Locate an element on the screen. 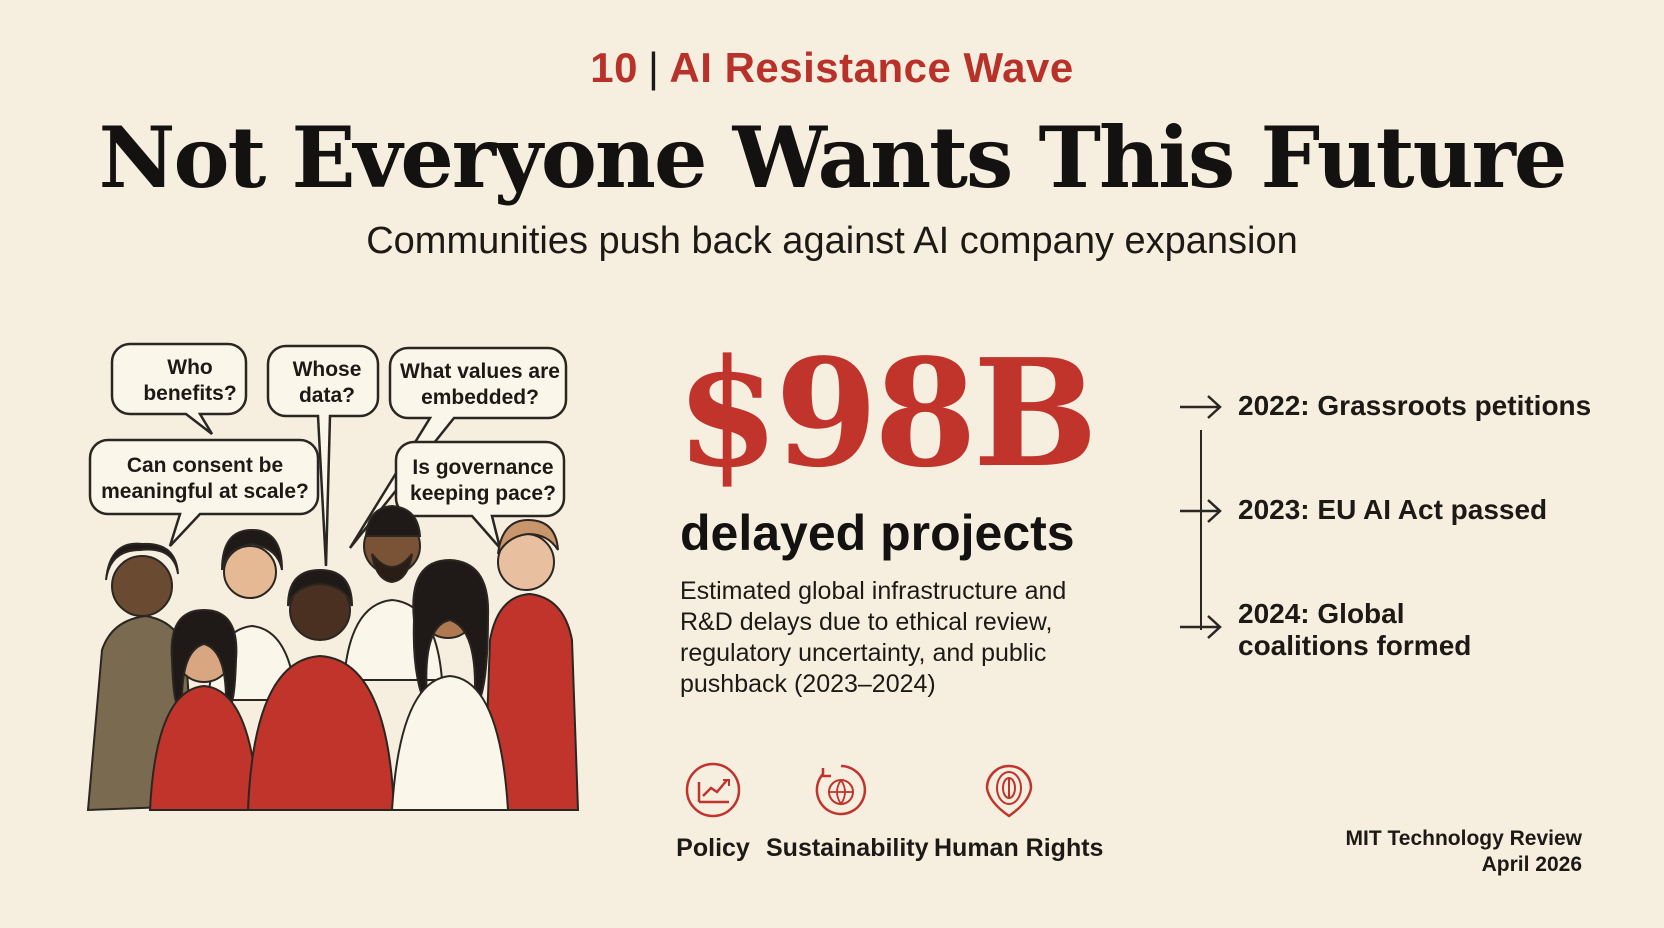 The width and height of the screenshot is (1664, 928). tag-policy: Policy is located at coordinates (713, 811).